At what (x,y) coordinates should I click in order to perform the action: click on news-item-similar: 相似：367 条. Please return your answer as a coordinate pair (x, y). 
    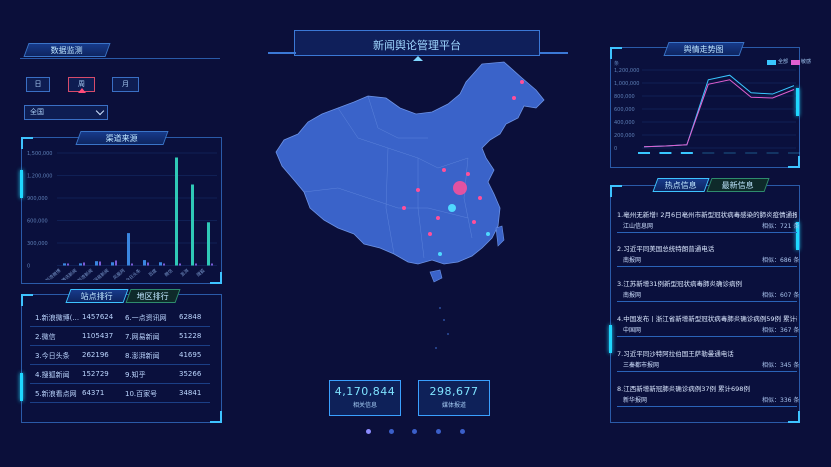
    Looking at the image, I should click on (781, 330).